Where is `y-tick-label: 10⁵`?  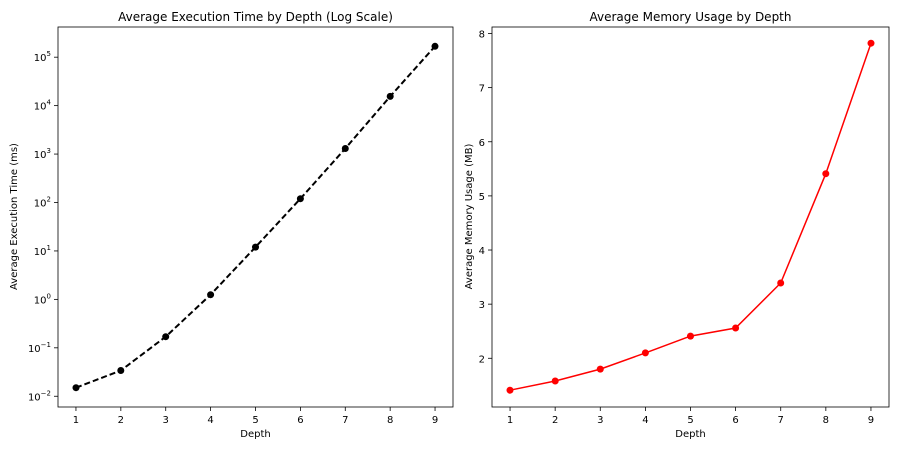 y-tick-label: 10⁵ is located at coordinates (42, 57).